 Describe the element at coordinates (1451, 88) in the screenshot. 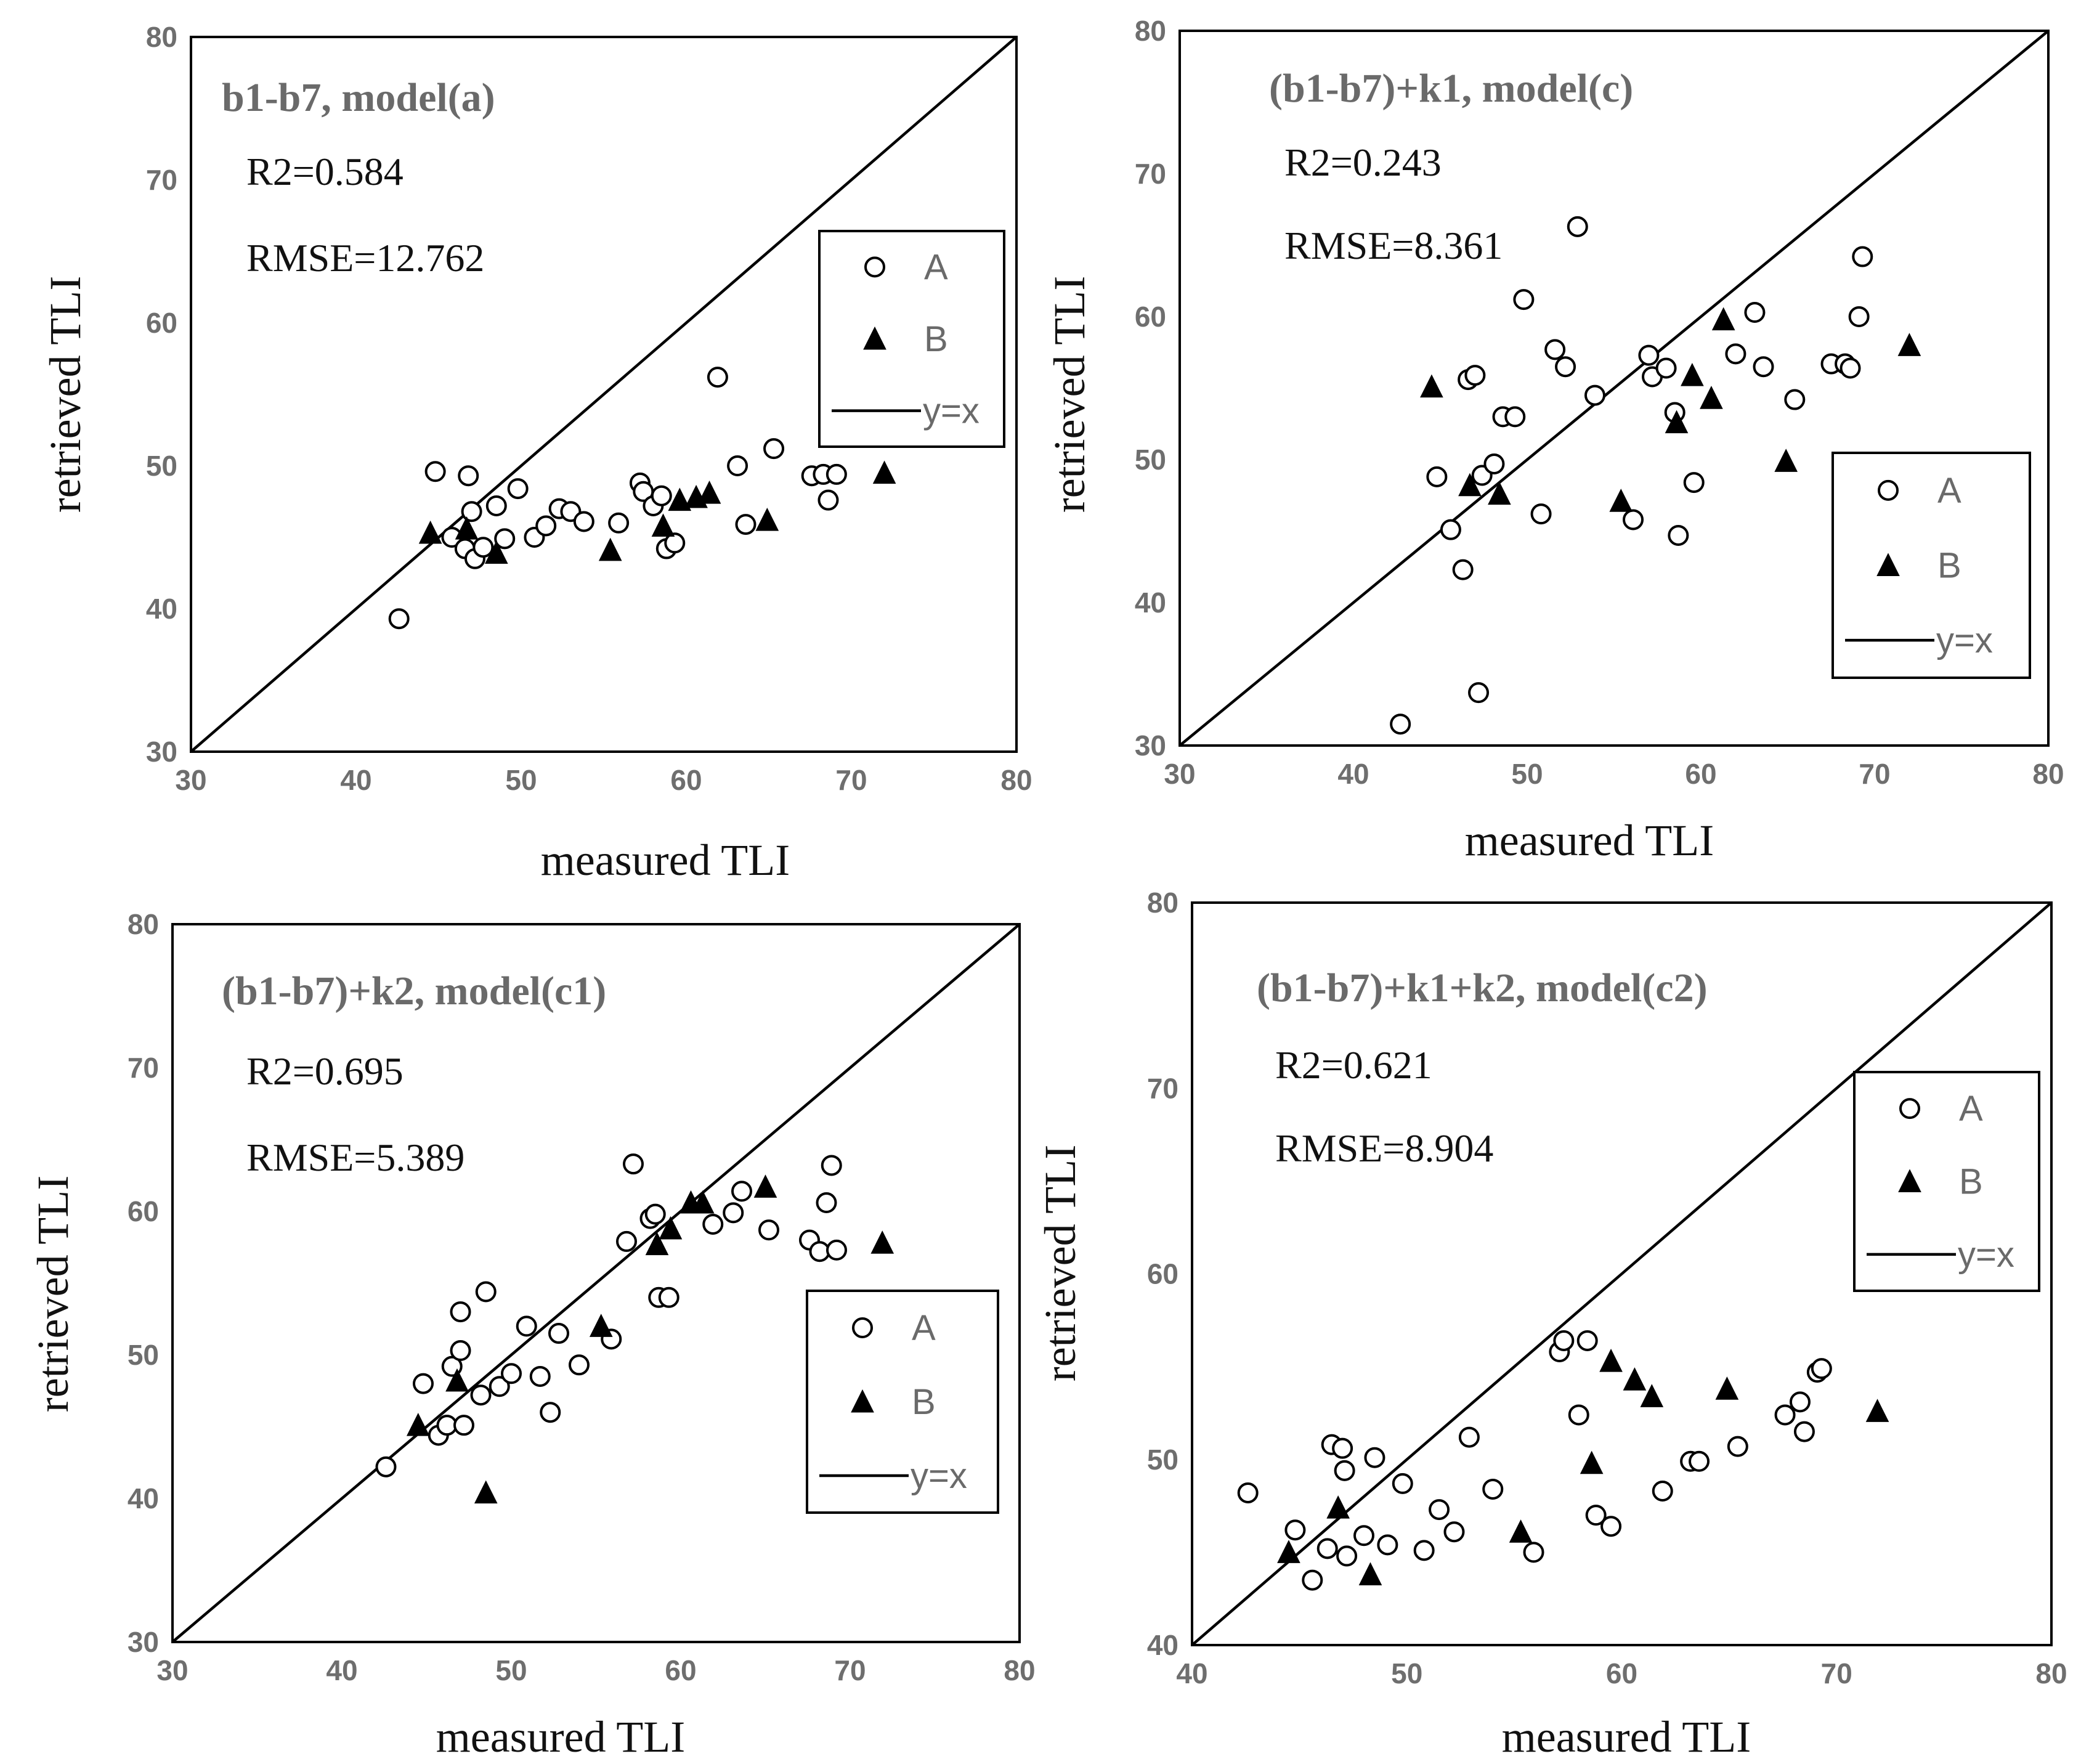

I see `panel-title: (b1-b7)+k1, model(c)` at that location.